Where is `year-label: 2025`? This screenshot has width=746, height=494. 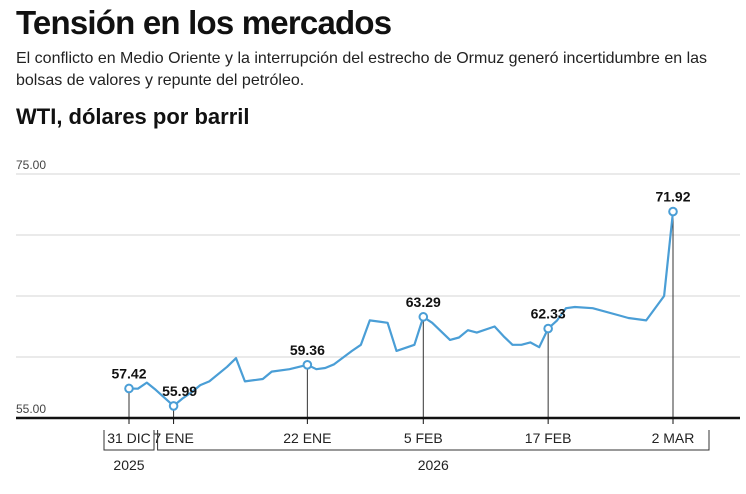
year-label: 2025 is located at coordinates (128, 465).